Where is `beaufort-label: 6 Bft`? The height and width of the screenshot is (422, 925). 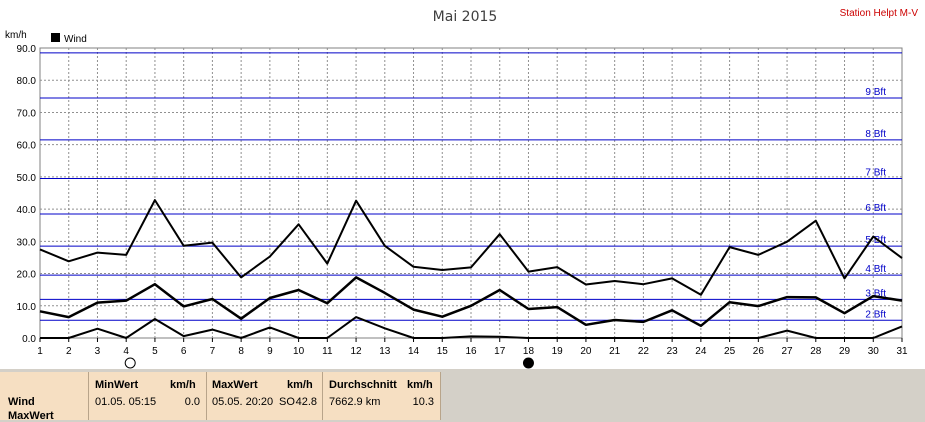 beaufort-label: 6 Bft is located at coordinates (875, 208).